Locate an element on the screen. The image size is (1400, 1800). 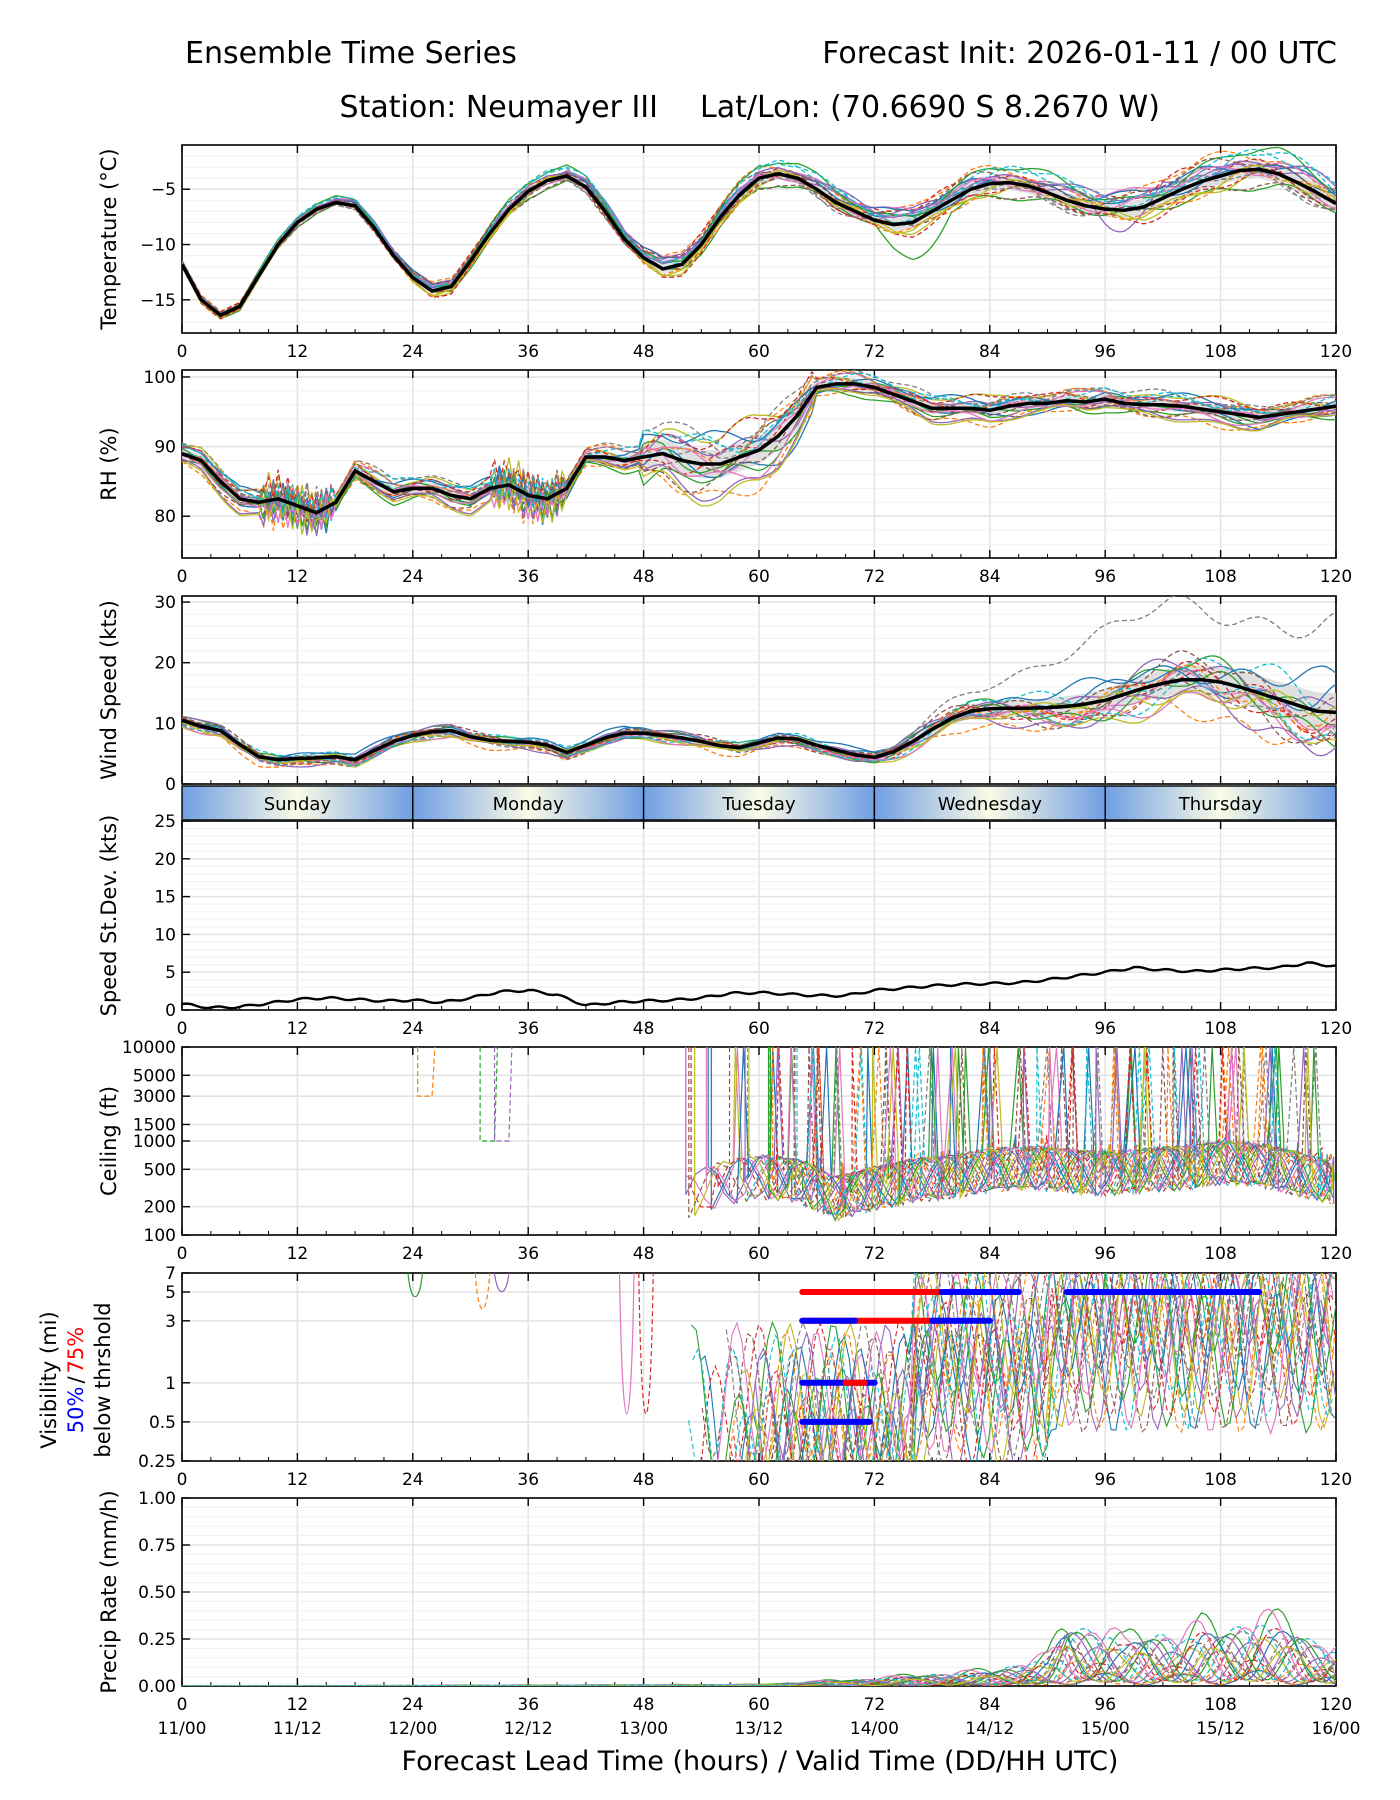
day-label: Tuesday is located at coordinates (758, 804).